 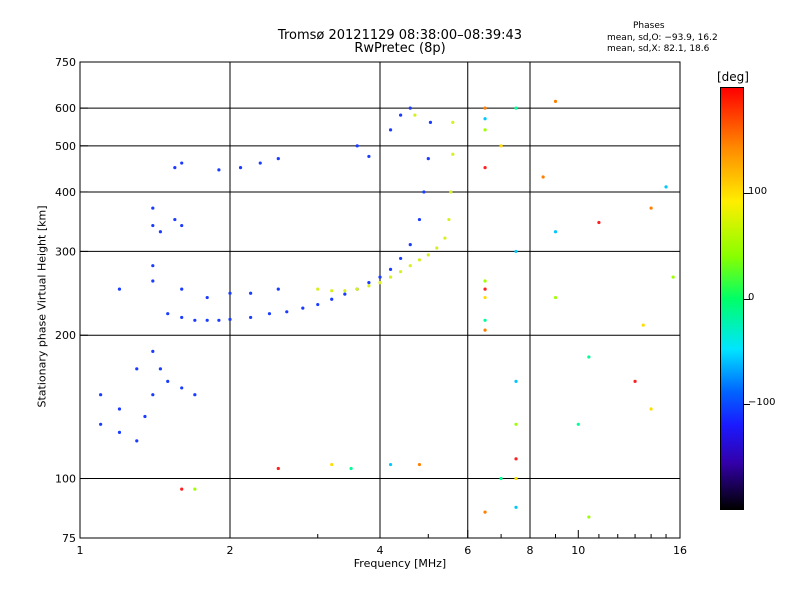 What do you see at coordinates (65, 192) in the screenshot?
I see `y-tick-label: 400` at bounding box center [65, 192].